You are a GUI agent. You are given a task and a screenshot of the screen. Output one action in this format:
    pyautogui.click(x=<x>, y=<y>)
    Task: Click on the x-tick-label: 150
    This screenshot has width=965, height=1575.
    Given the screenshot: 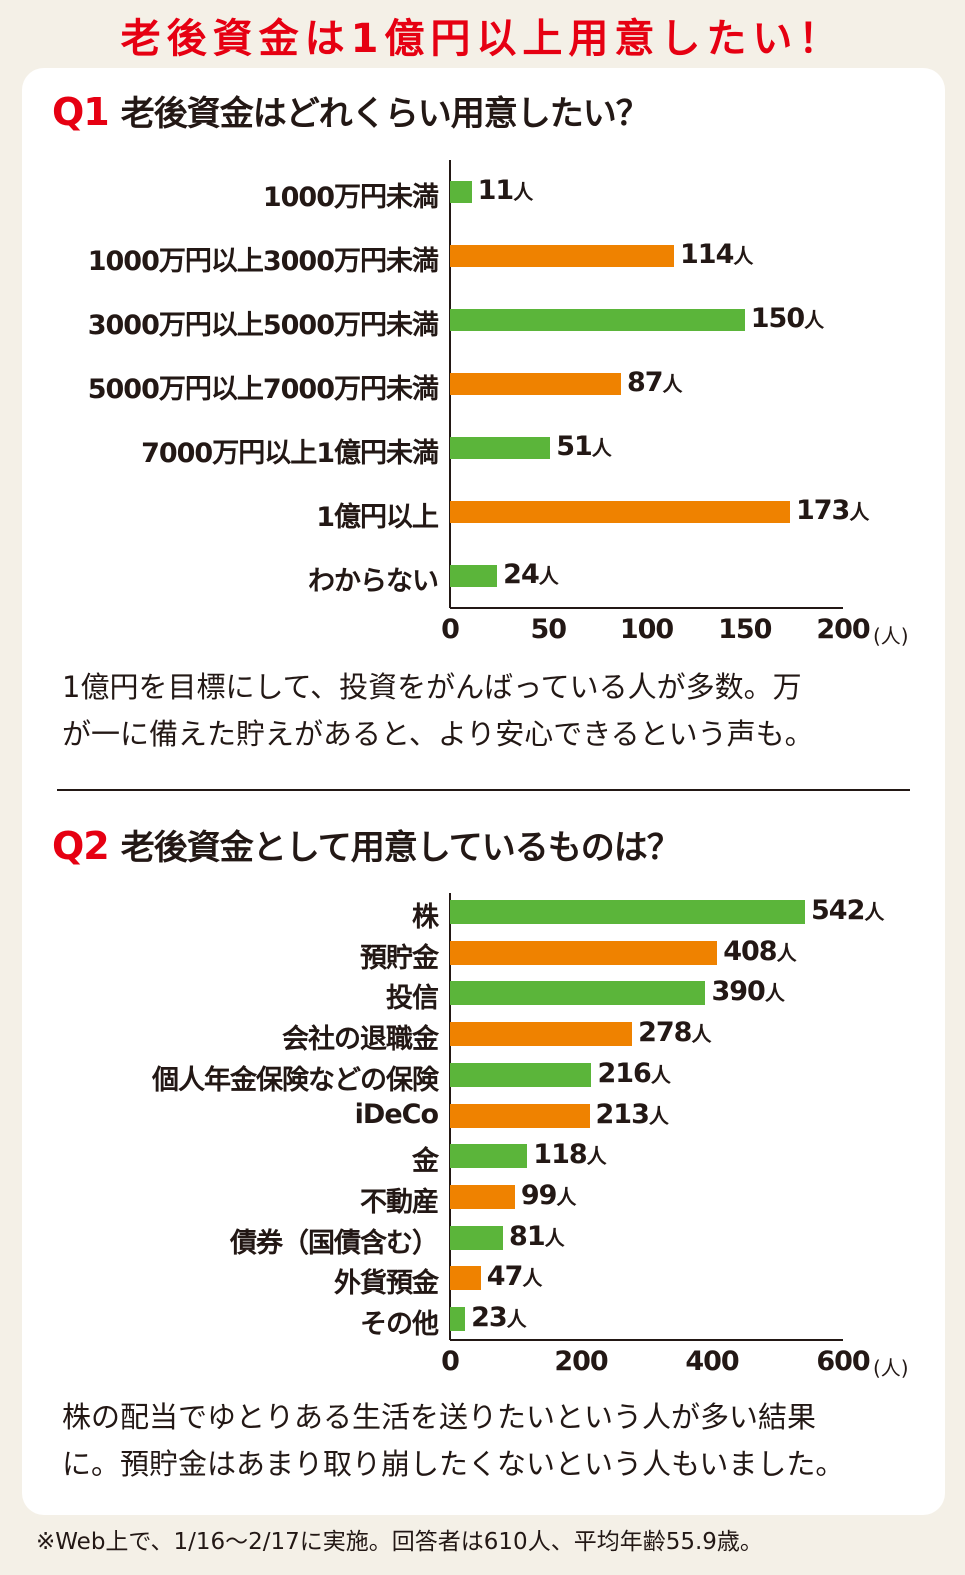 What is the action you would take?
    pyautogui.click(x=745, y=629)
    